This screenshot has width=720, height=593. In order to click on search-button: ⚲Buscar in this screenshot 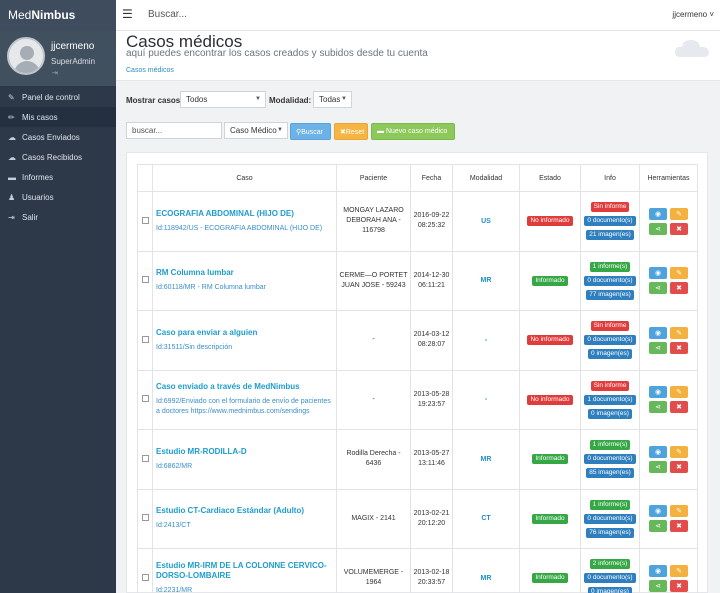, I will do `click(310, 131)`.